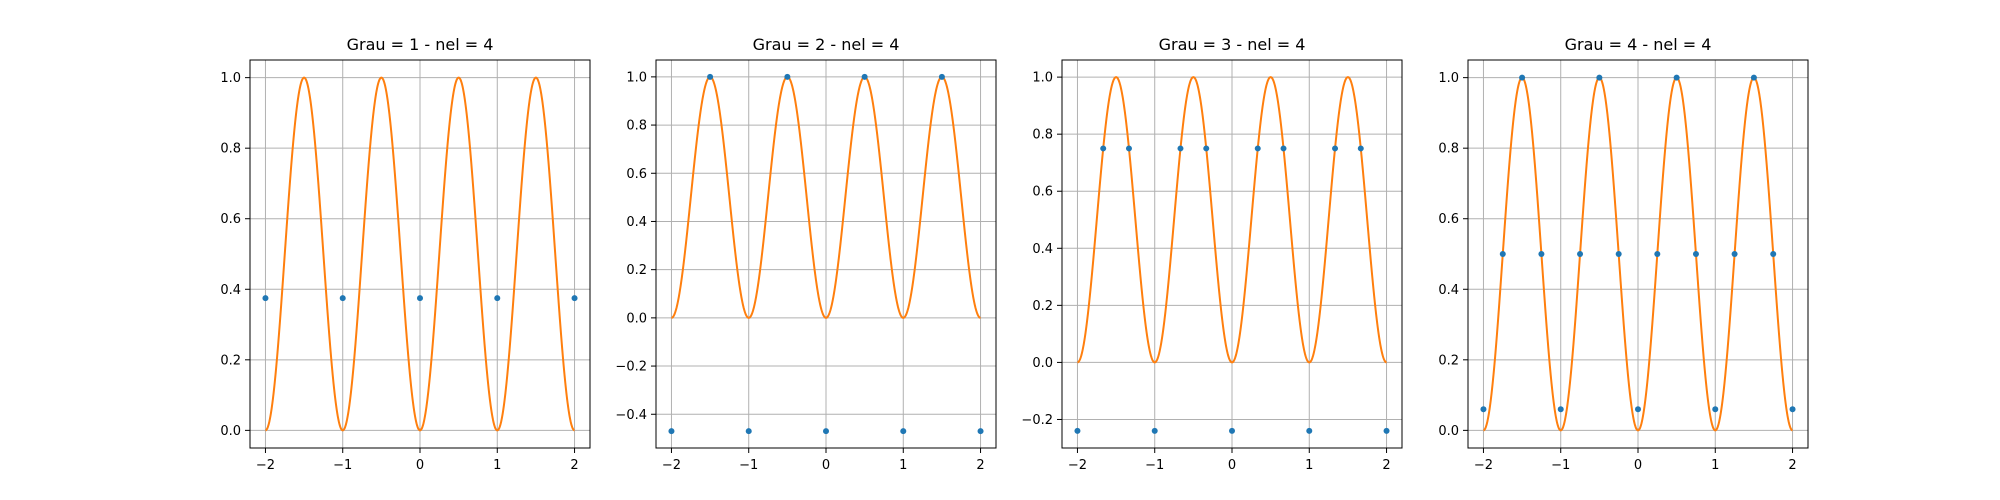 The width and height of the screenshot is (2000, 500). Describe the element at coordinates (826, 44) in the screenshot. I see `subplot-title: Grau = 2 - nel = 4` at that location.